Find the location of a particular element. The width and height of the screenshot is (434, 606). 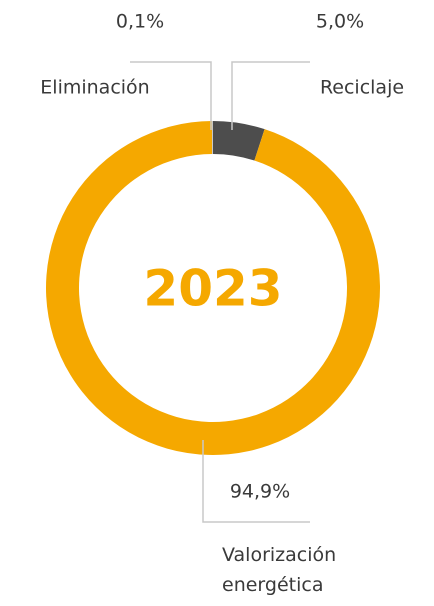

value-label: 94,9% is located at coordinates (260, 492).